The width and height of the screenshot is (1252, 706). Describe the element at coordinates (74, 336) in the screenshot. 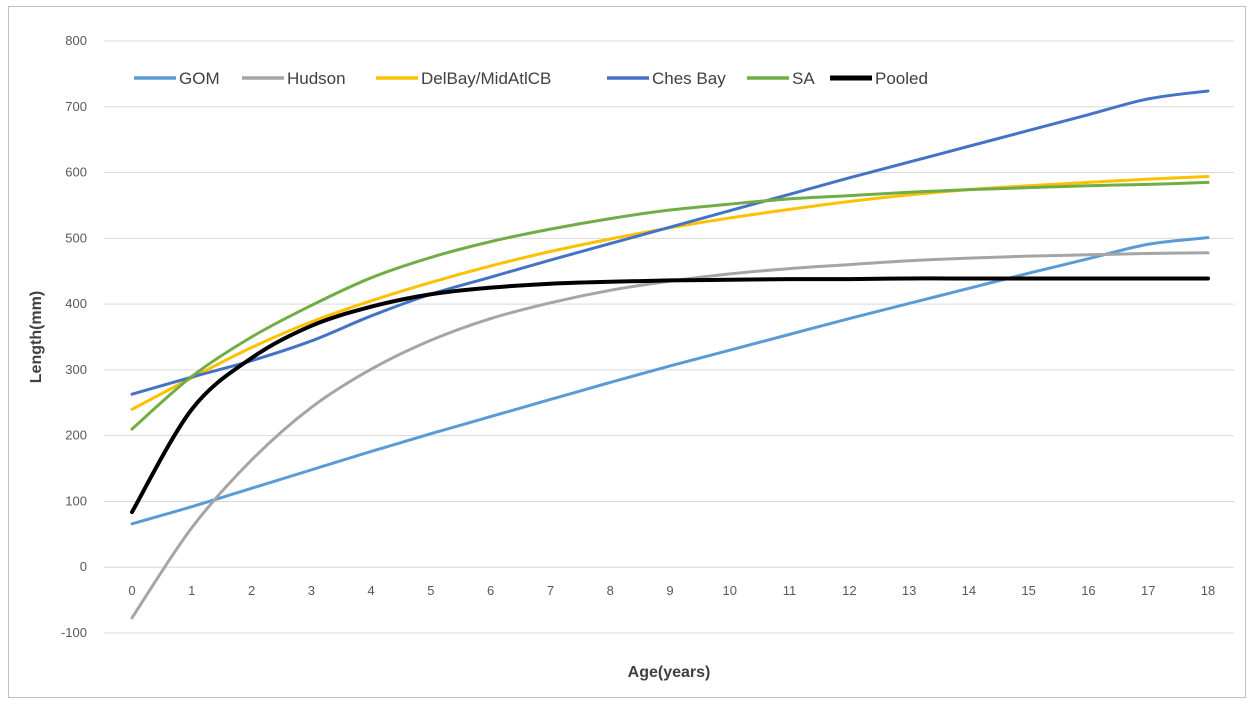

I see `y-tick-labels: -100 0 100 200 300 400 500 600 700 800` at that location.